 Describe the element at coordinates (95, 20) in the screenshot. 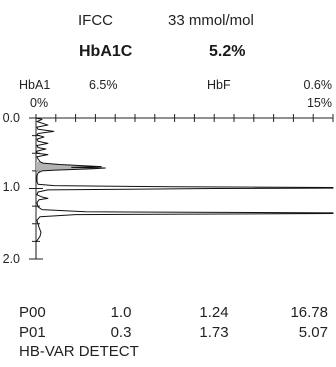

I see `ifcc-label: IFCC` at that location.